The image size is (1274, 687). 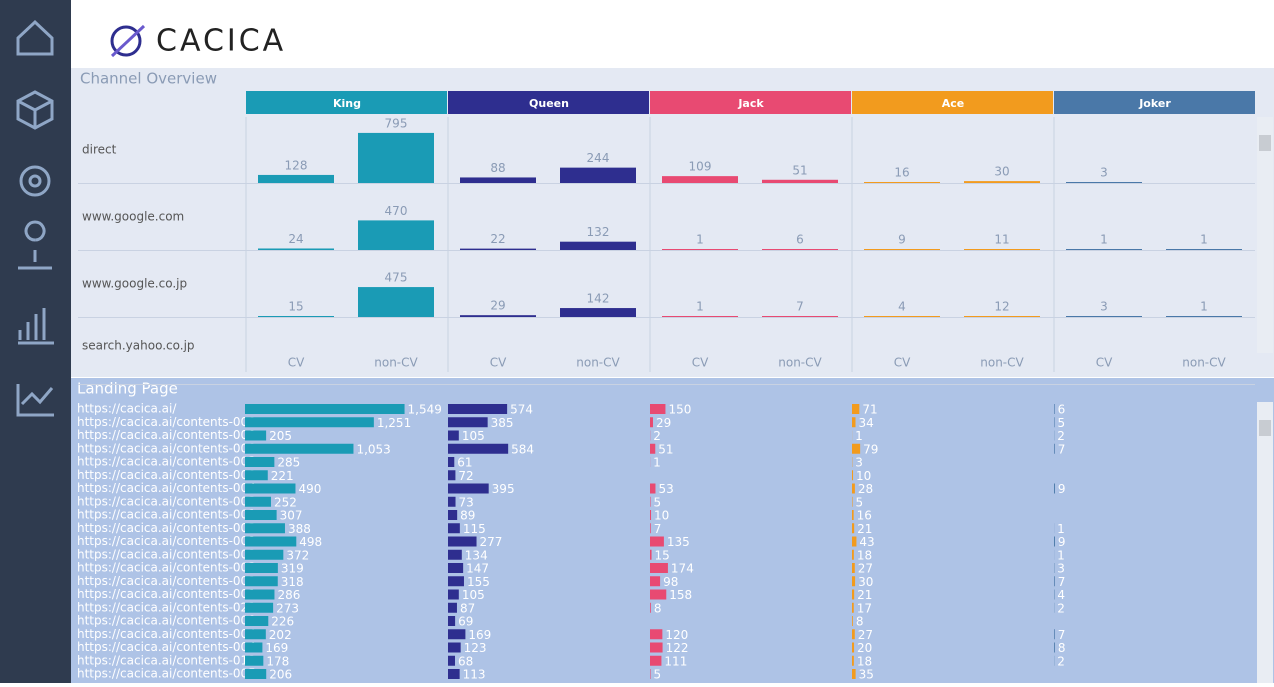 What do you see at coordinates (478, 582) in the screenshot?
I see `value-label: 155` at bounding box center [478, 582].